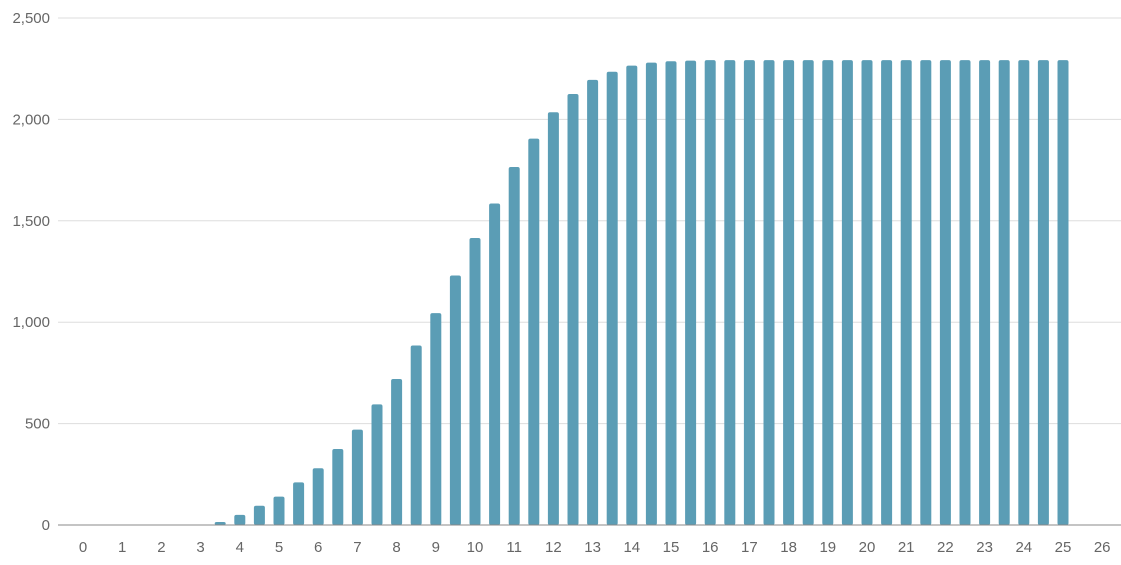 The width and height of the screenshot is (1121, 565). I want to click on x-tick-label: 11, so click(514, 547).